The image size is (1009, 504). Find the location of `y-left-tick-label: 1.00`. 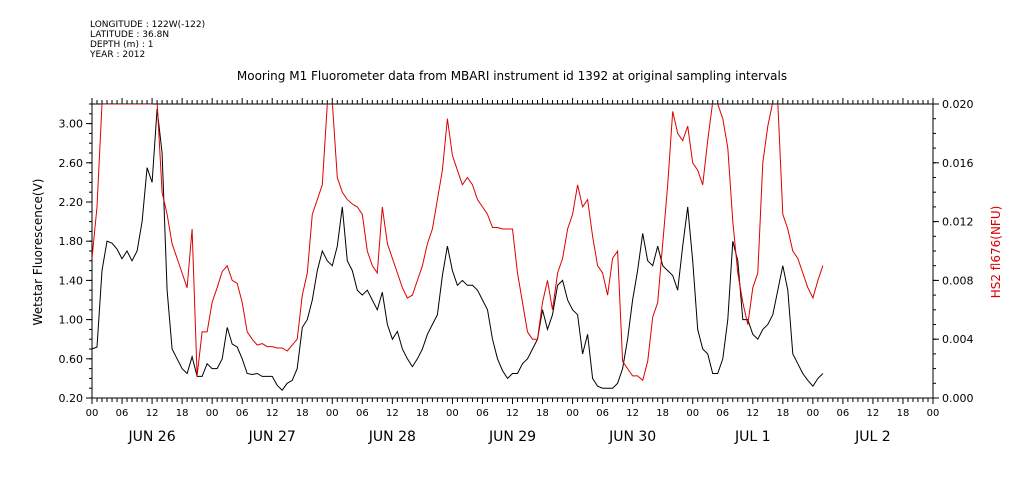

y-left-tick-label: 1.00 is located at coordinates (71, 320).